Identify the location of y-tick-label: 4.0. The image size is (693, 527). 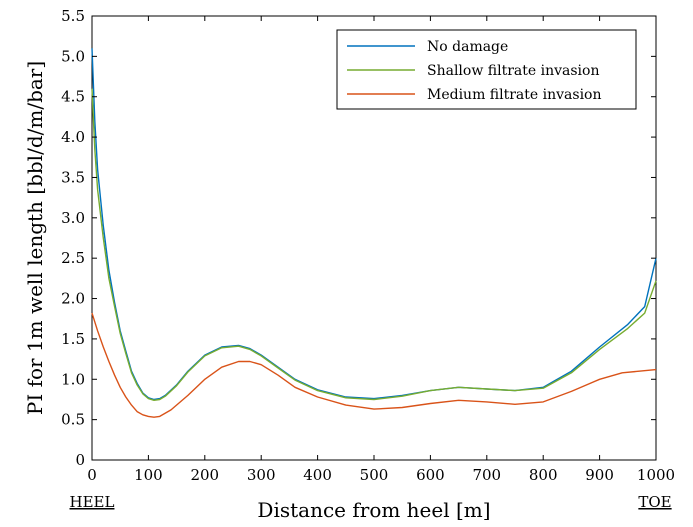
(73, 137).